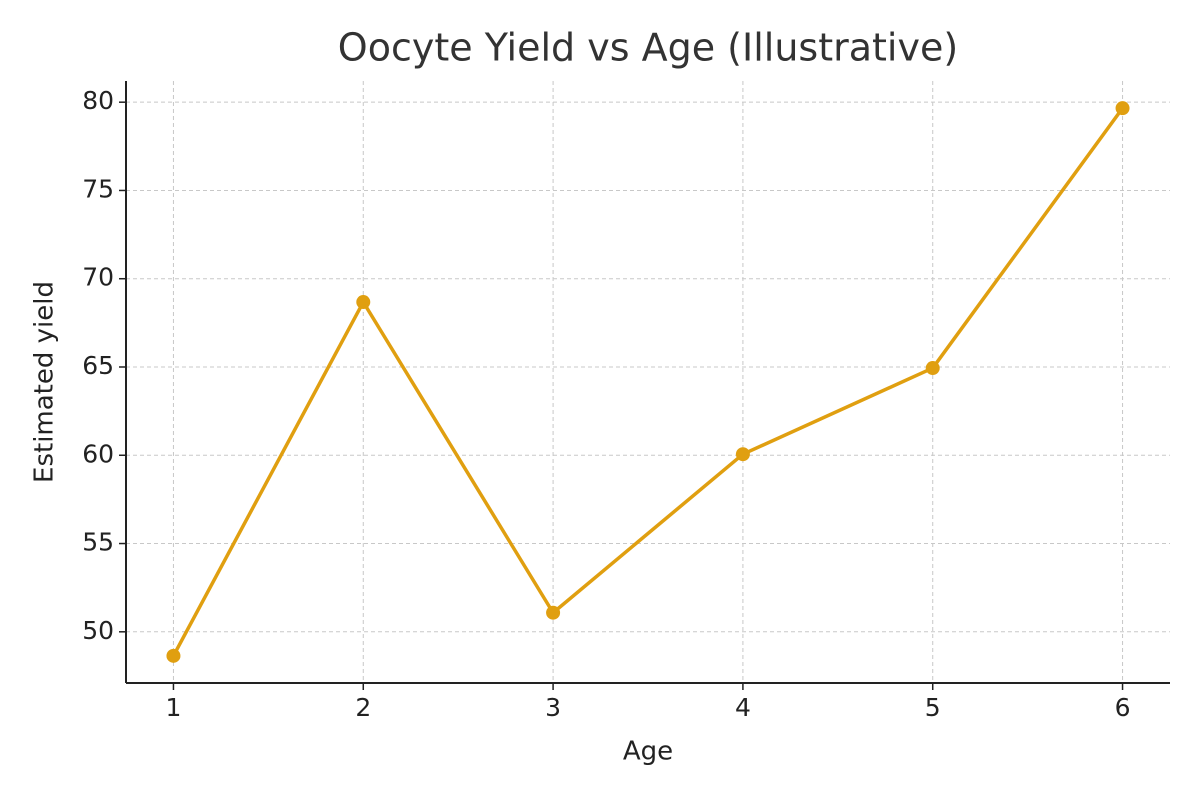 The width and height of the screenshot is (1200, 800). What do you see at coordinates (553, 707) in the screenshot?
I see `x-tick-label: 3` at bounding box center [553, 707].